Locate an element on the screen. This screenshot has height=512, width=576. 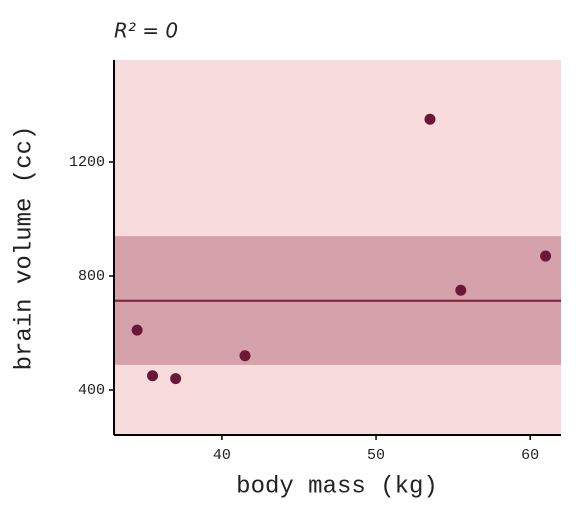
y-axis-title: brain volume (cc) is located at coordinates (24, 248).